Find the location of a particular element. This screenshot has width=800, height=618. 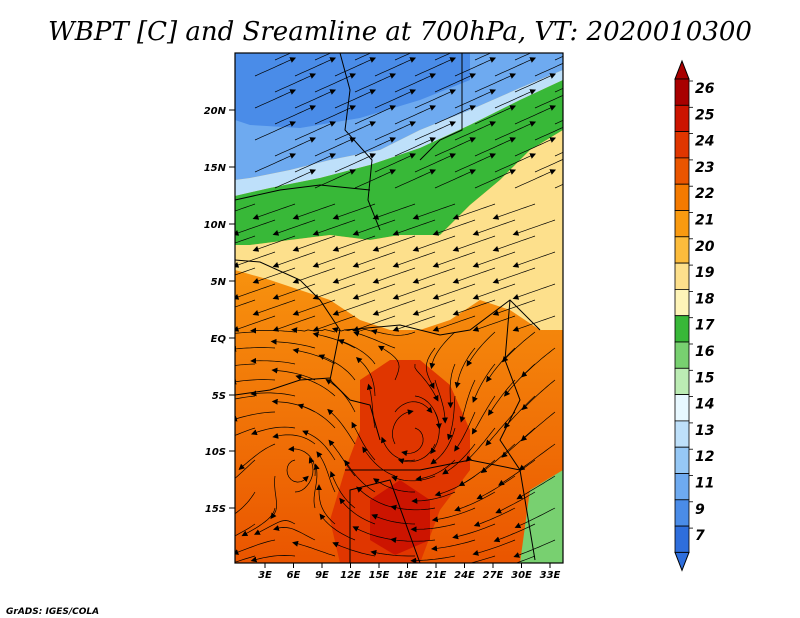

y-tick-label: 5N is located at coordinates (219, 282).